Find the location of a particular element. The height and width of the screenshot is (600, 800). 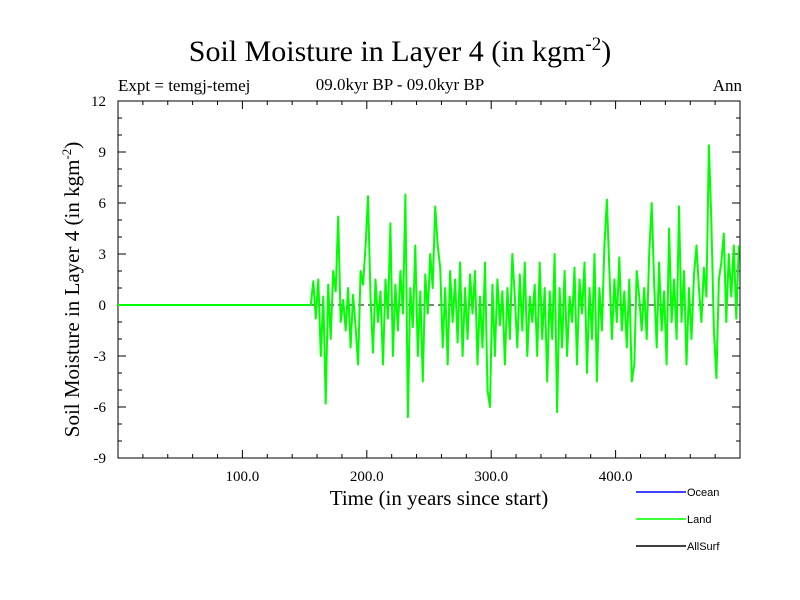

experiment-label: Expt = temgj-temej is located at coordinates (184, 85).